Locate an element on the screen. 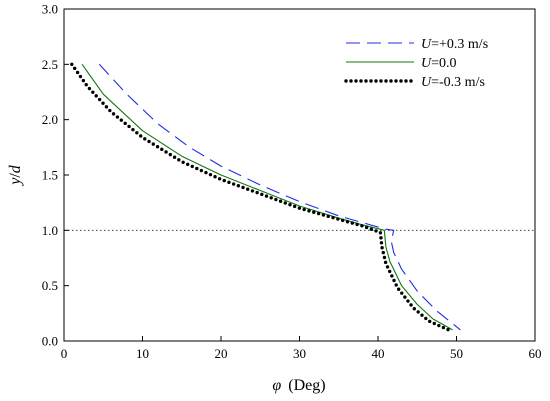 This screenshot has width=550, height=401. y-tick-label: 1.5 is located at coordinates (50, 175).